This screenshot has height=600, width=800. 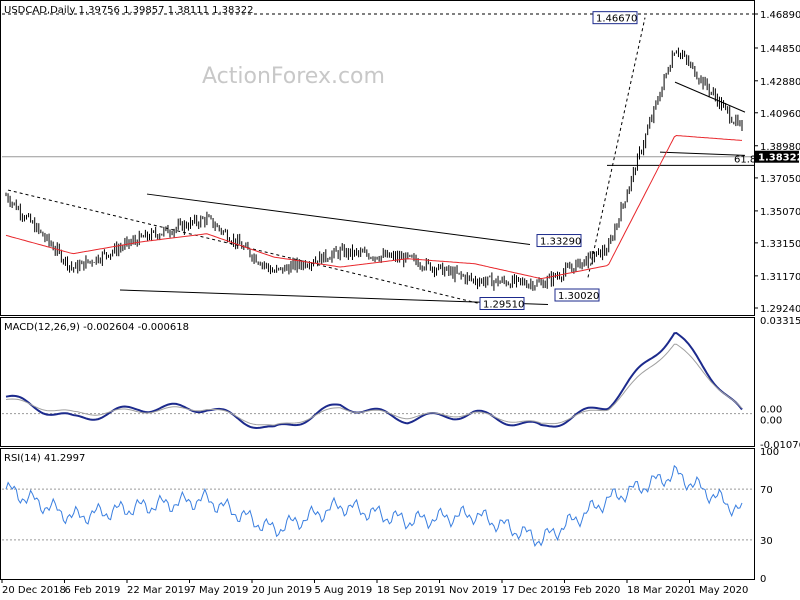 What do you see at coordinates (780, 309) in the screenshot?
I see `y-tick-label: 1.29240` at bounding box center [780, 309].